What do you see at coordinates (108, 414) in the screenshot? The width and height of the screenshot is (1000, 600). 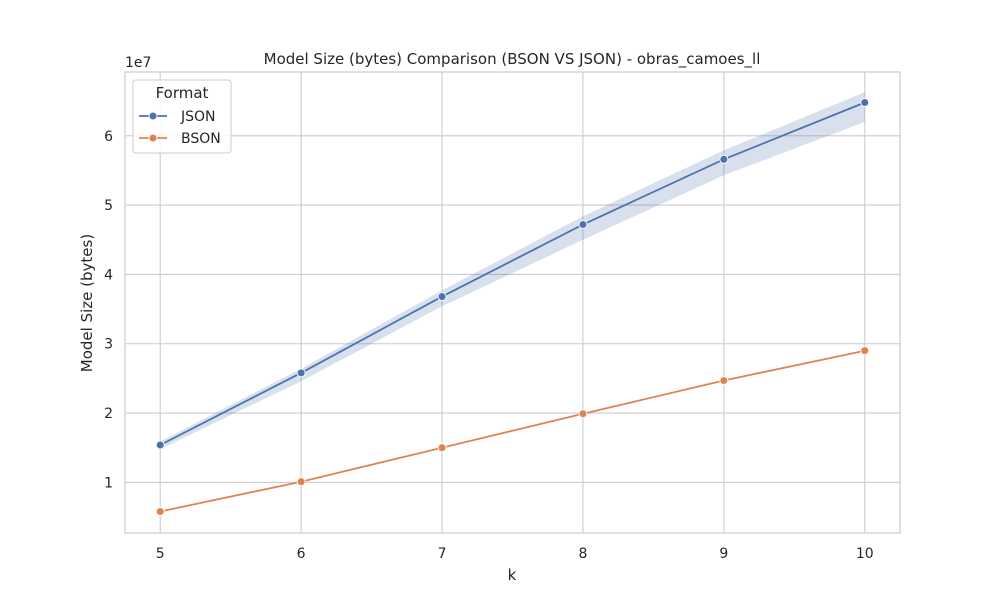 I see `y-tick-label: 2` at bounding box center [108, 414].